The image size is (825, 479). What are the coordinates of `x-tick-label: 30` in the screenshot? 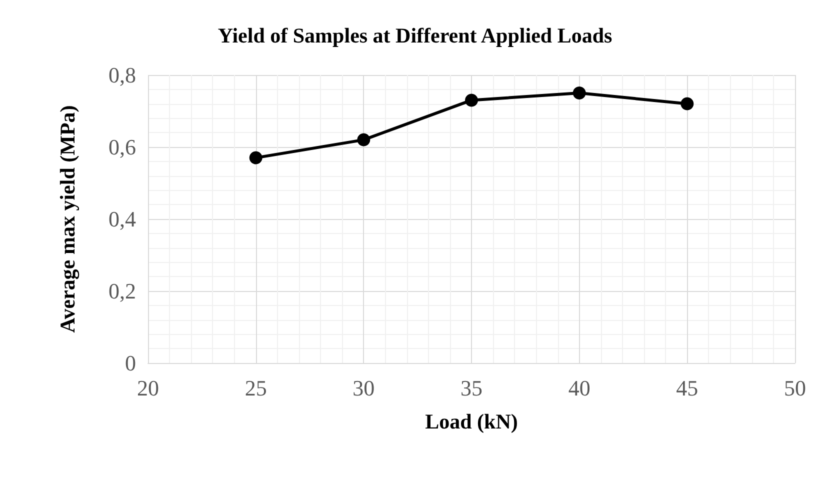 It's located at (363, 388).